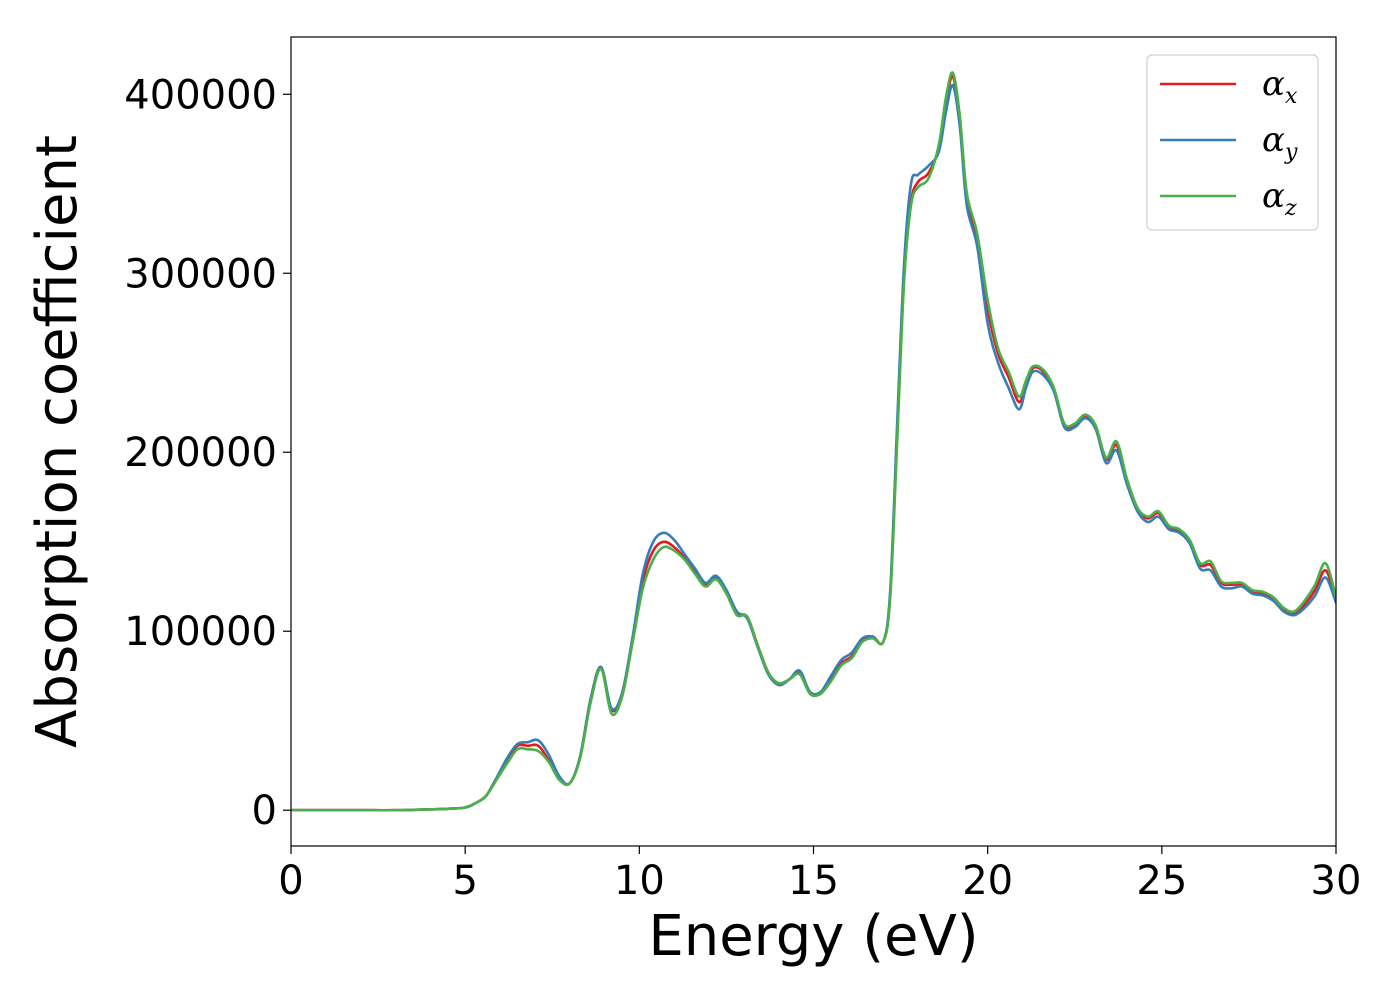  I want to click on y-axis: 0 100000 200000 300000 400000, so click(207, 453).